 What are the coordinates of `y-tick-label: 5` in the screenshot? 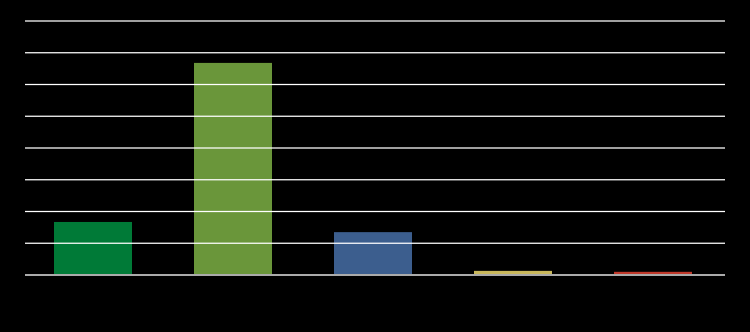 It's located at (16, 116).